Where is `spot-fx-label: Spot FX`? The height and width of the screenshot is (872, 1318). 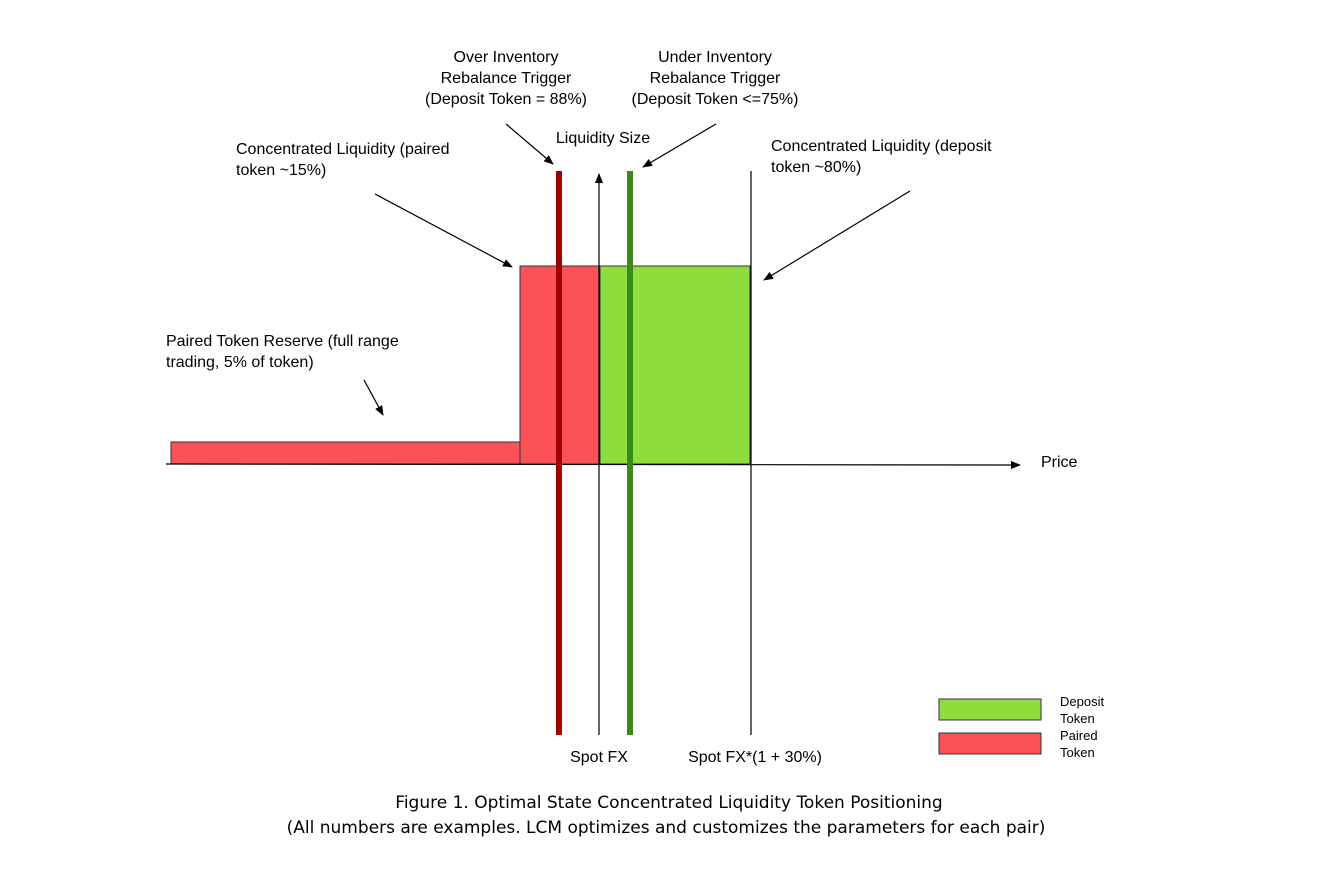
spot-fx-label: Spot FX is located at coordinates (599, 757).